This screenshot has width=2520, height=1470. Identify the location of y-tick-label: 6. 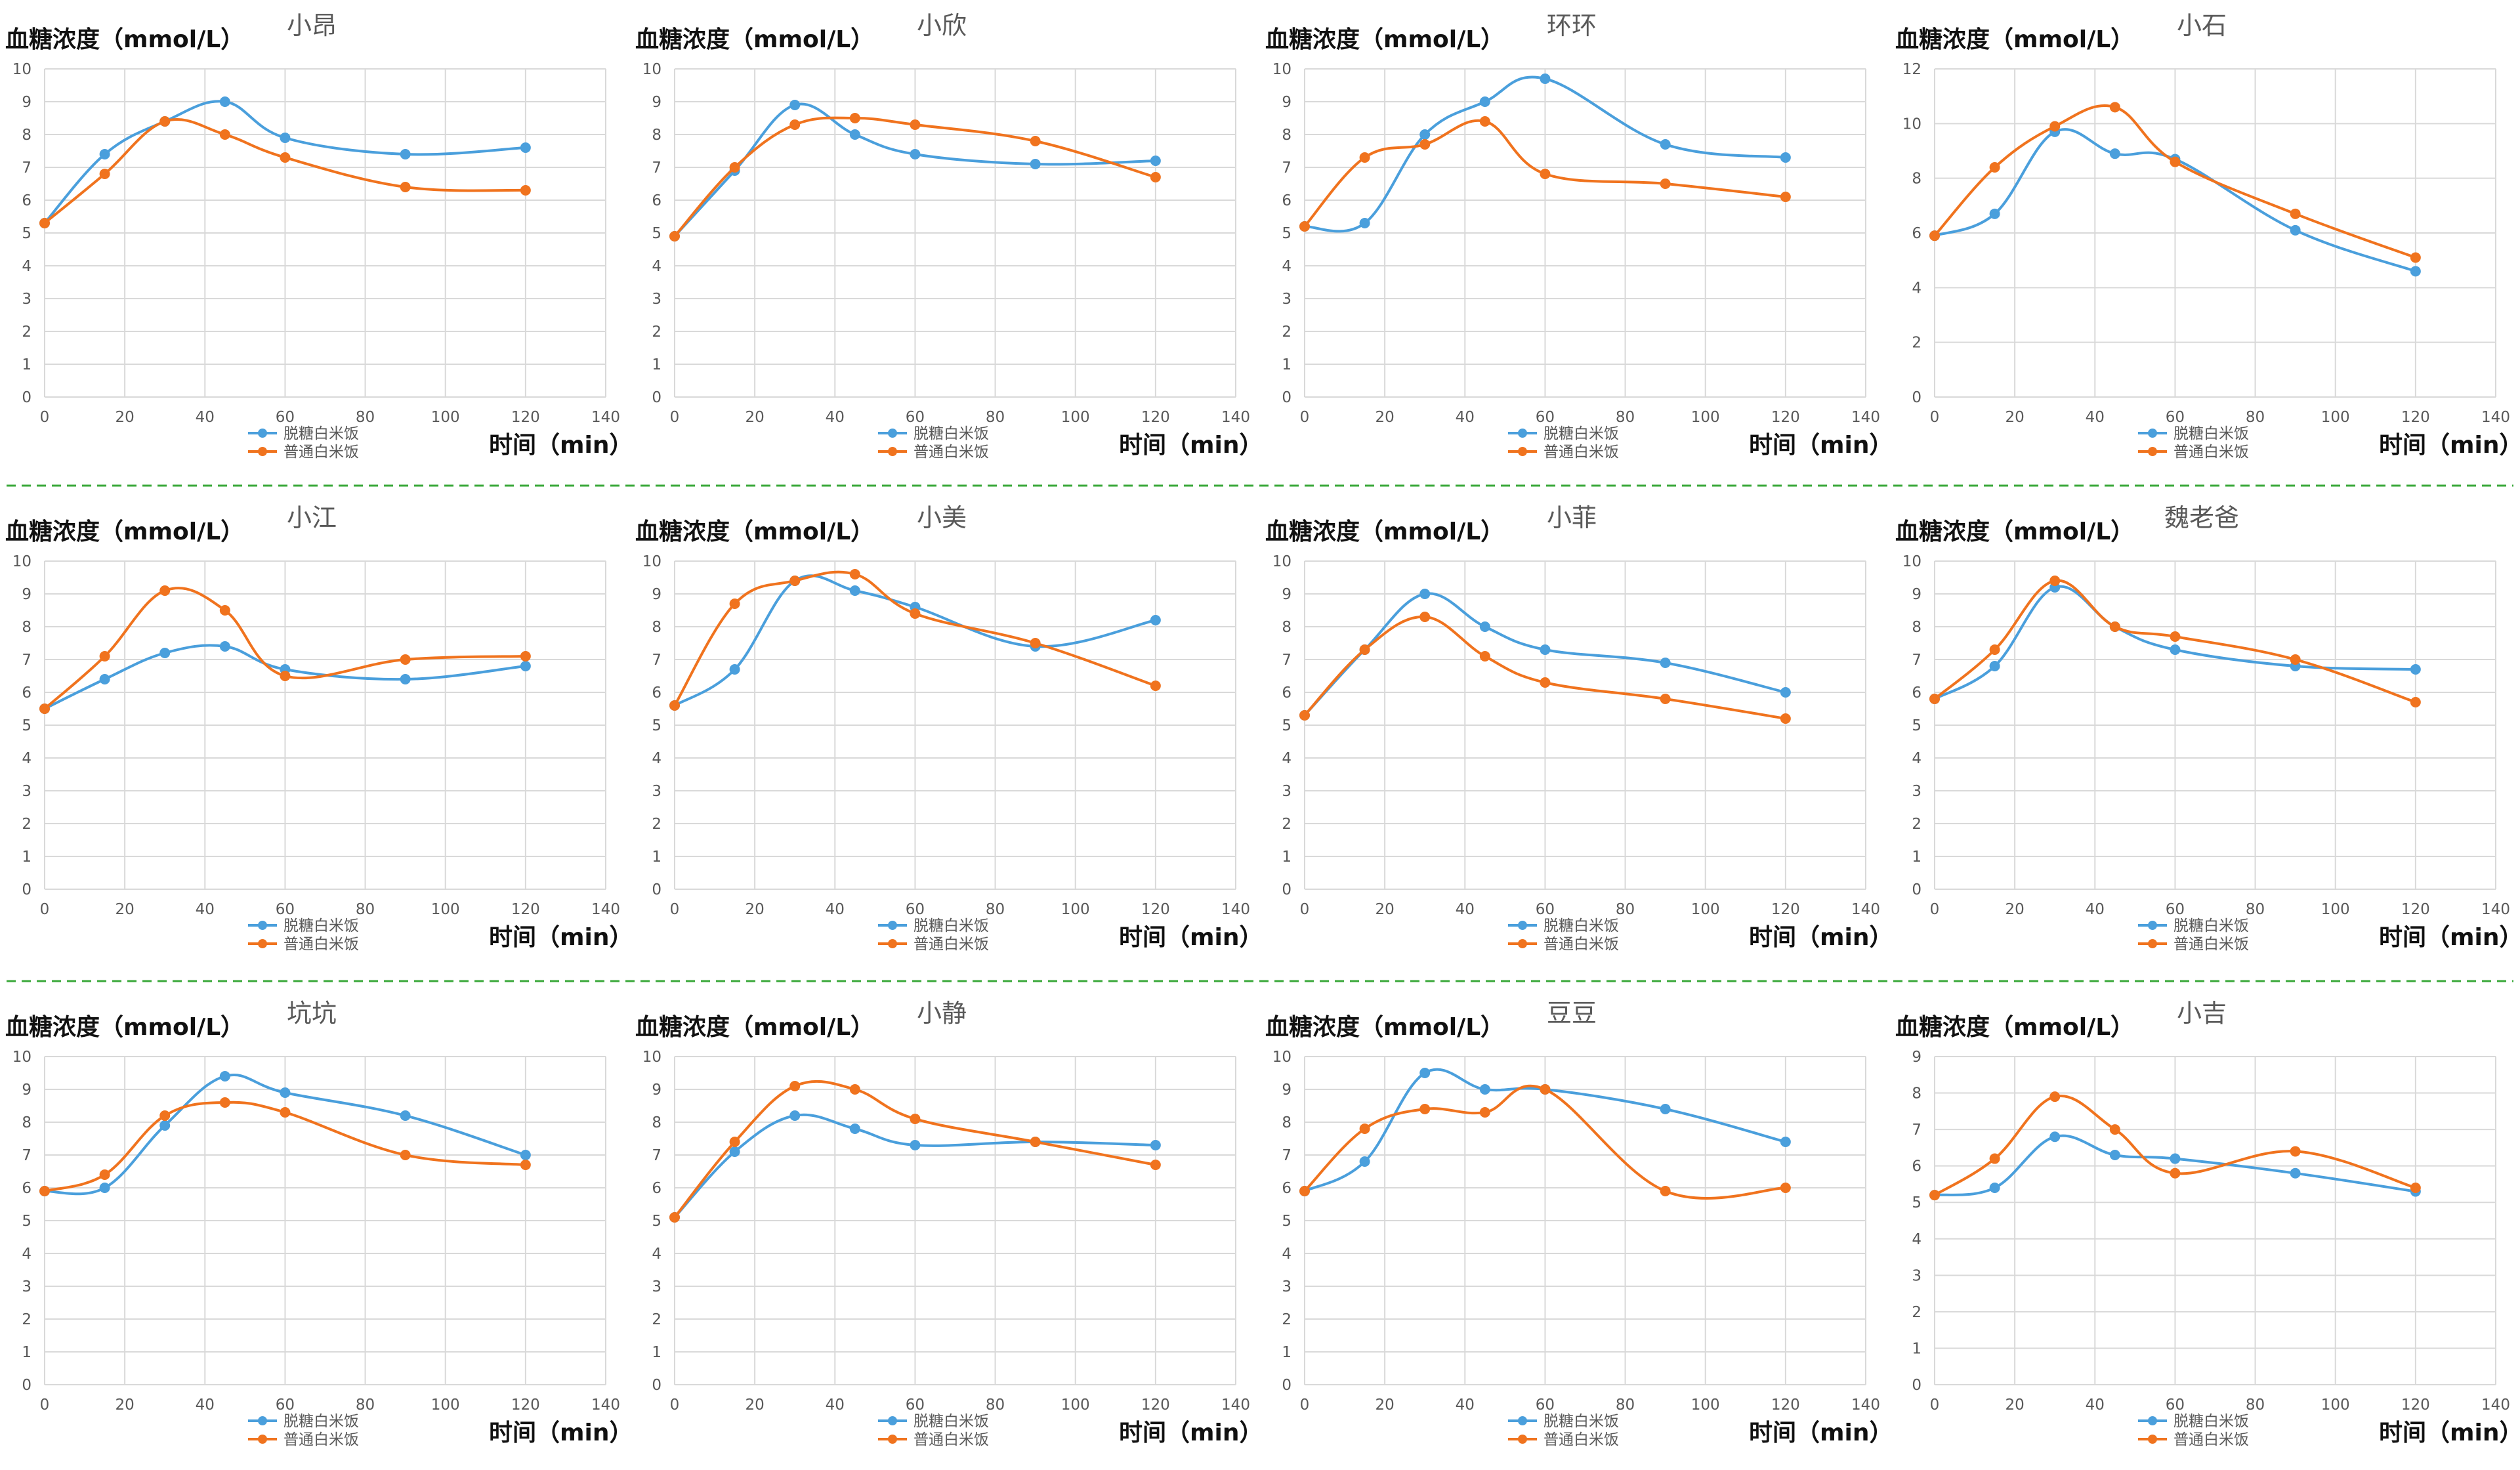
(1917, 693).